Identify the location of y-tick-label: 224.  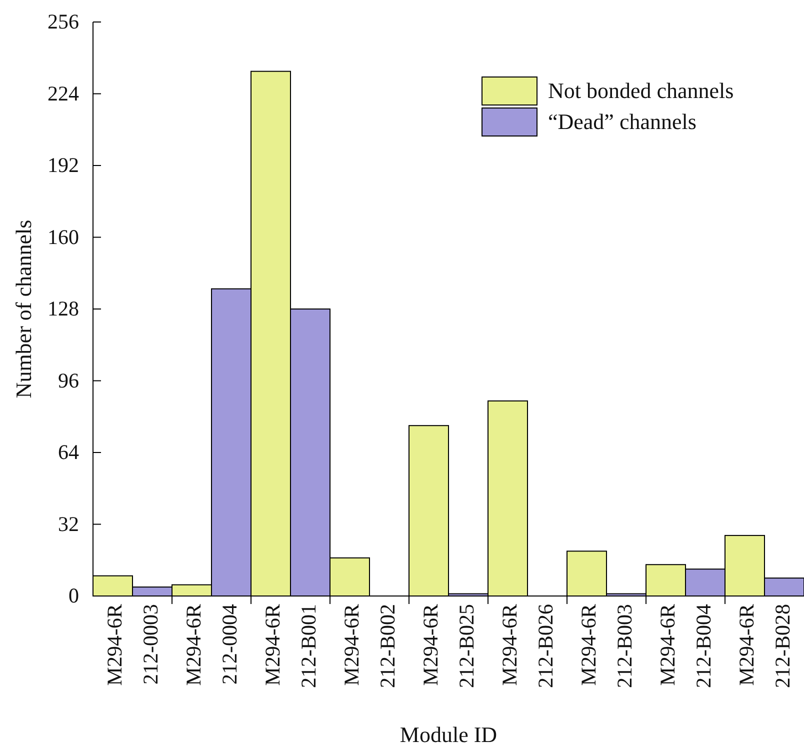
(64, 93).